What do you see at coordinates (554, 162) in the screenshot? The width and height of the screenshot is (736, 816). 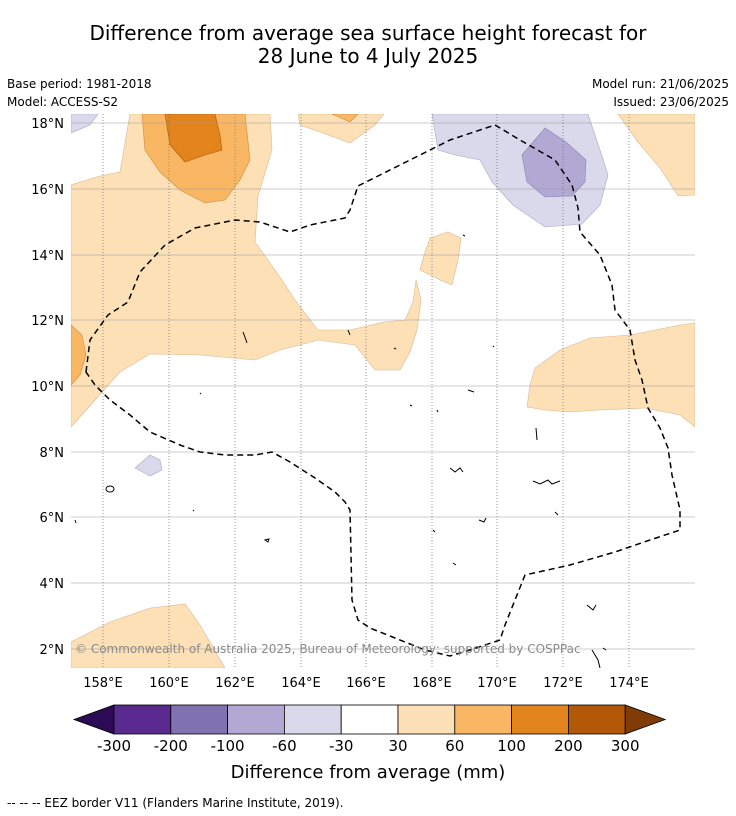 I see `contour-mid-purple-north` at bounding box center [554, 162].